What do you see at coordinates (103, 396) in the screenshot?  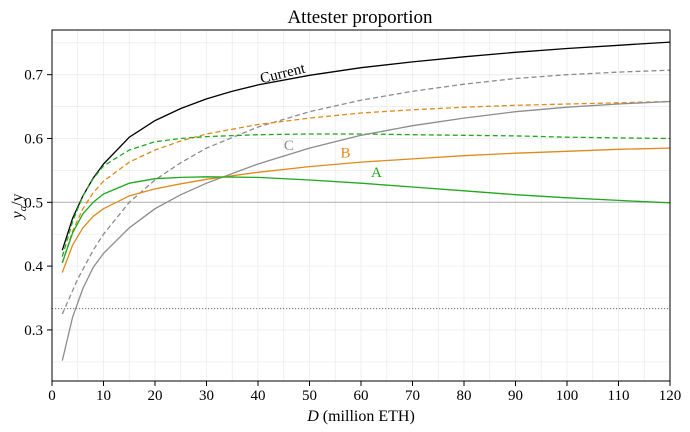 I see `x-tick-label: 10` at bounding box center [103, 396].